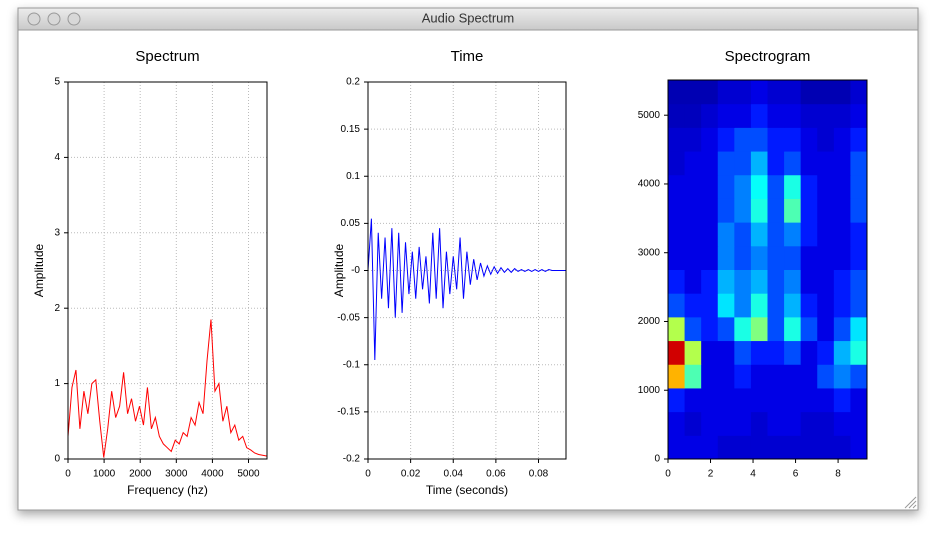  I want to click on x-tick-label: 4, so click(753, 474).